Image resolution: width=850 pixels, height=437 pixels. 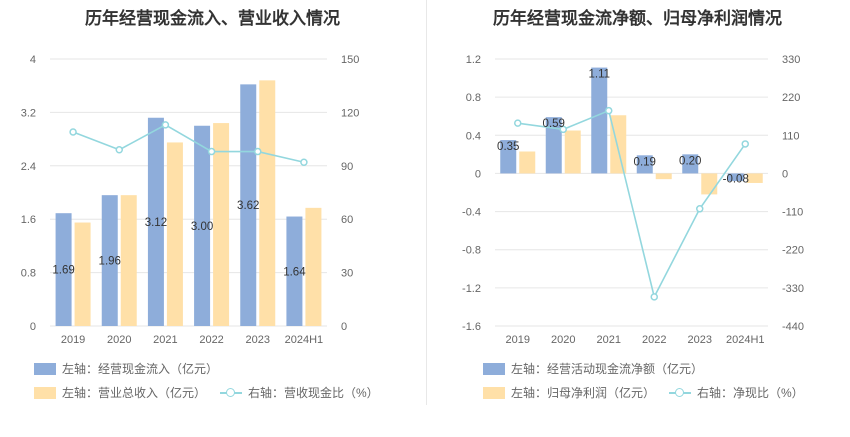 I want to click on legend-item-net-cash-ratio: 右轴：净现比（%）, so click(x=736, y=392).